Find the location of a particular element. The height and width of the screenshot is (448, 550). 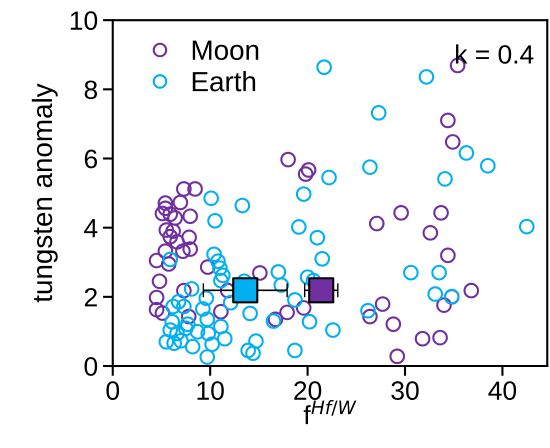

y-axis-title: tungsten anomaly is located at coordinates (45, 192).